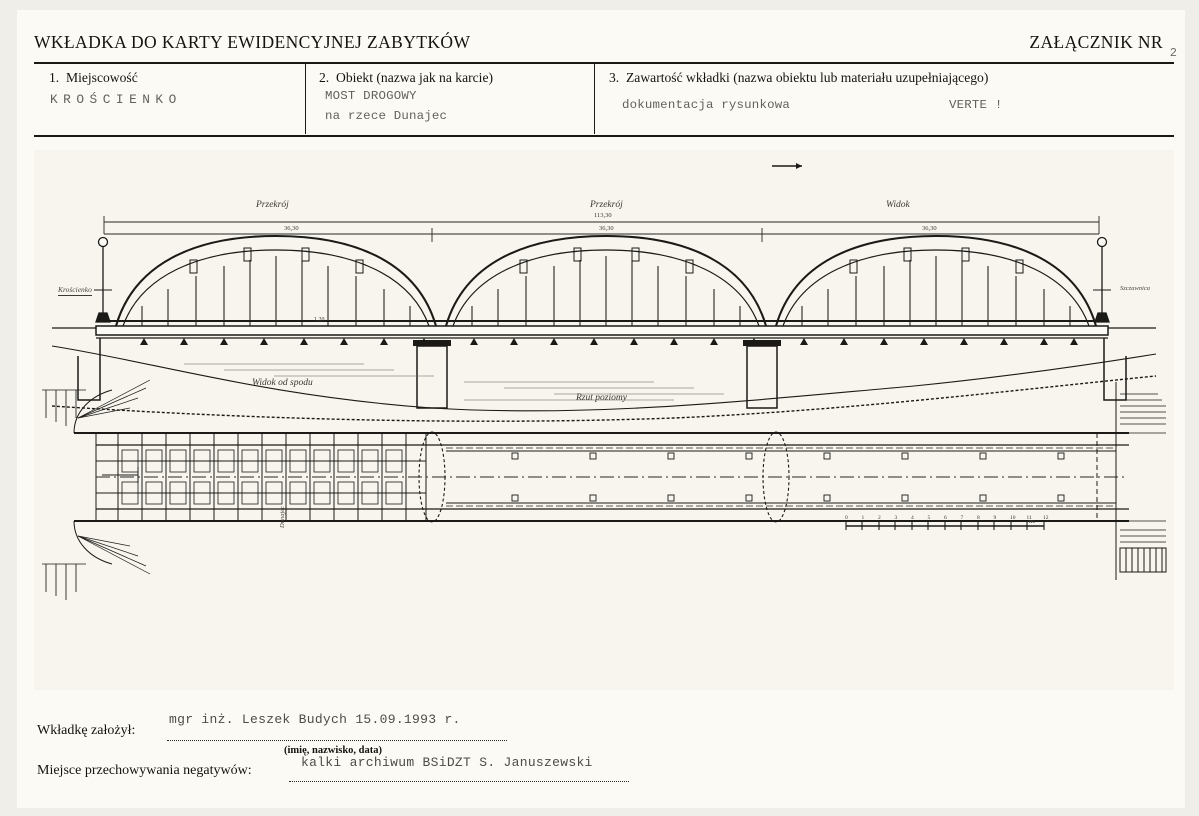 This screenshot has width=1199, height=816. Describe the element at coordinates (976, 105) in the screenshot. I see `field-3-note: VERTE !` at that location.